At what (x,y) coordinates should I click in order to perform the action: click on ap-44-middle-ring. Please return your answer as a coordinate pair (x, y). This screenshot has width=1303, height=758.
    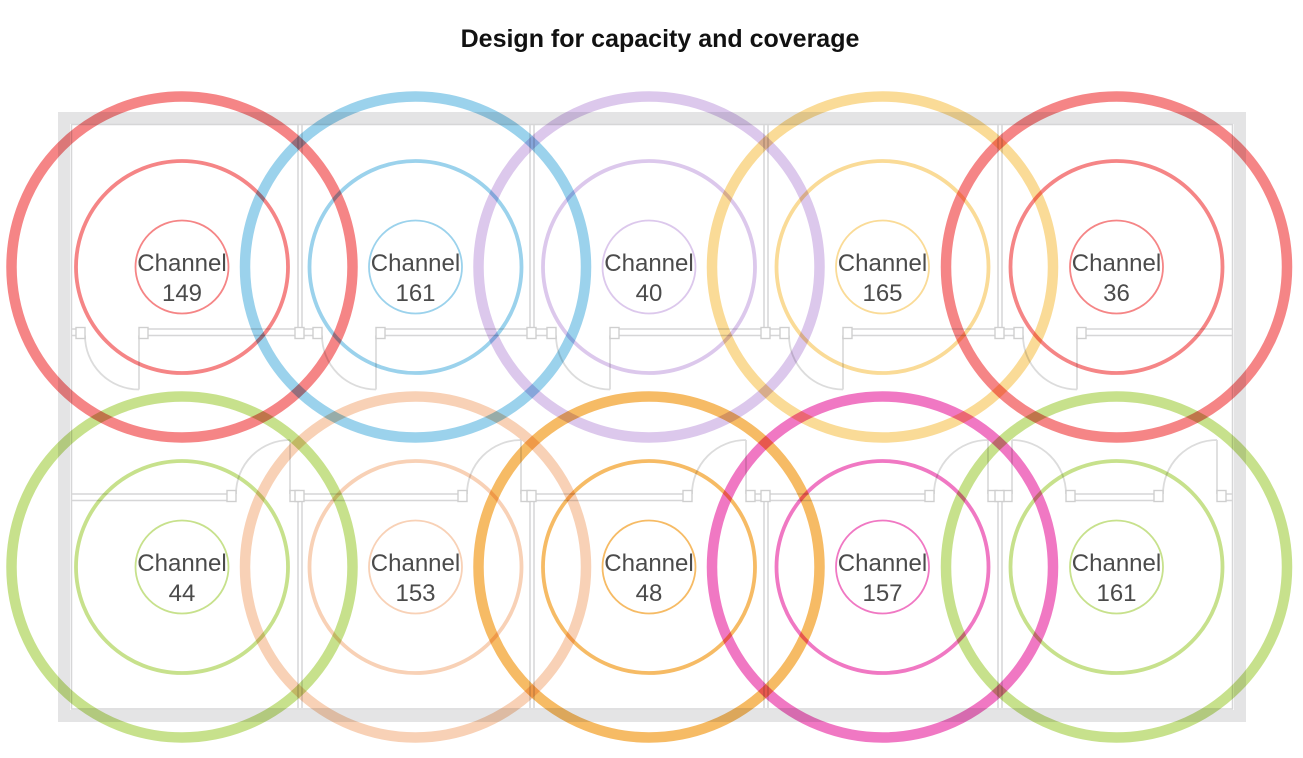
    Looking at the image, I should click on (182, 567).